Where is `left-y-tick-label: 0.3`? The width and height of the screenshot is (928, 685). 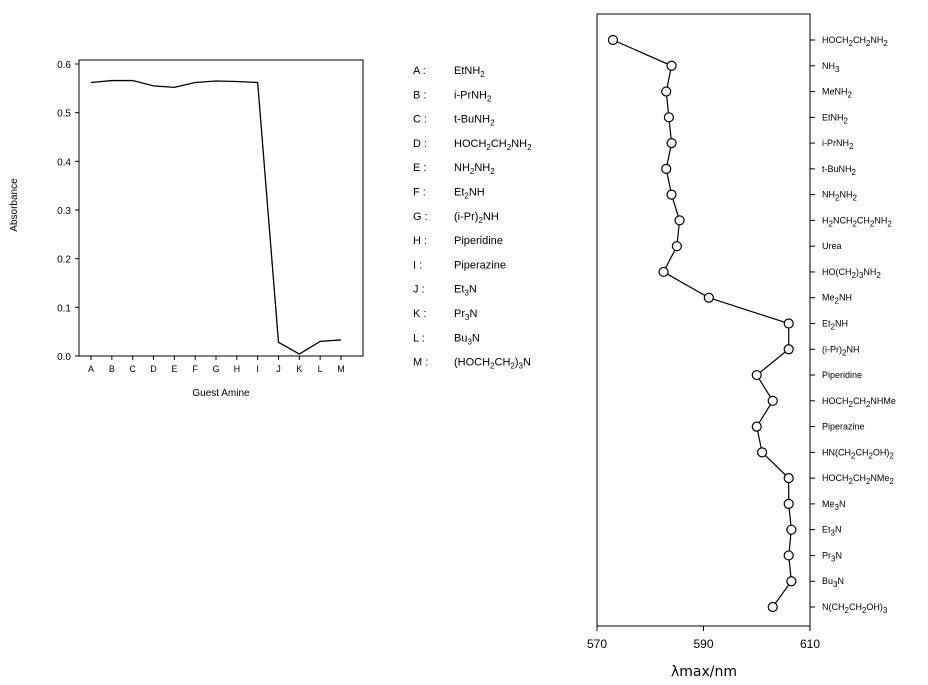 left-y-tick-label: 0.3 is located at coordinates (64, 211).